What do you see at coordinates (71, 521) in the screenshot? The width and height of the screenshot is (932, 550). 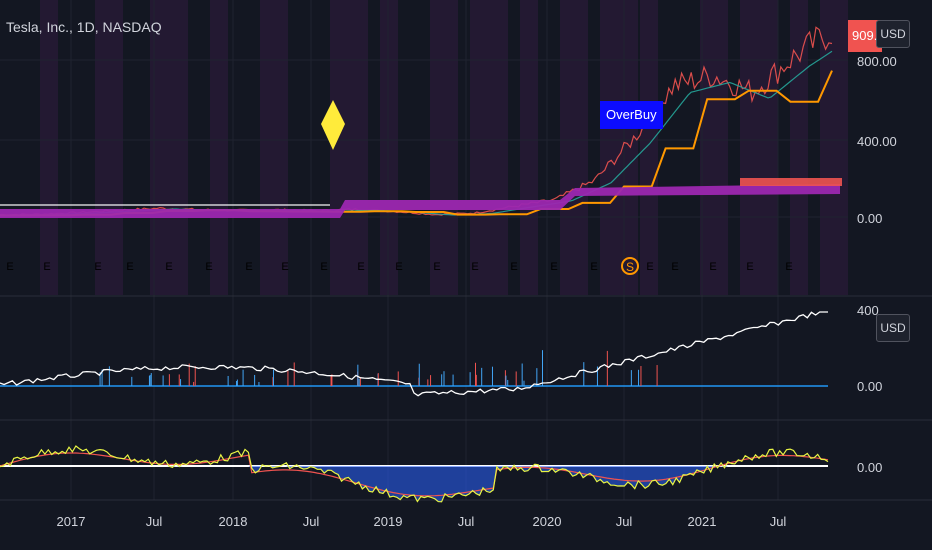 I see `date-axis-label: 2017` at bounding box center [71, 521].